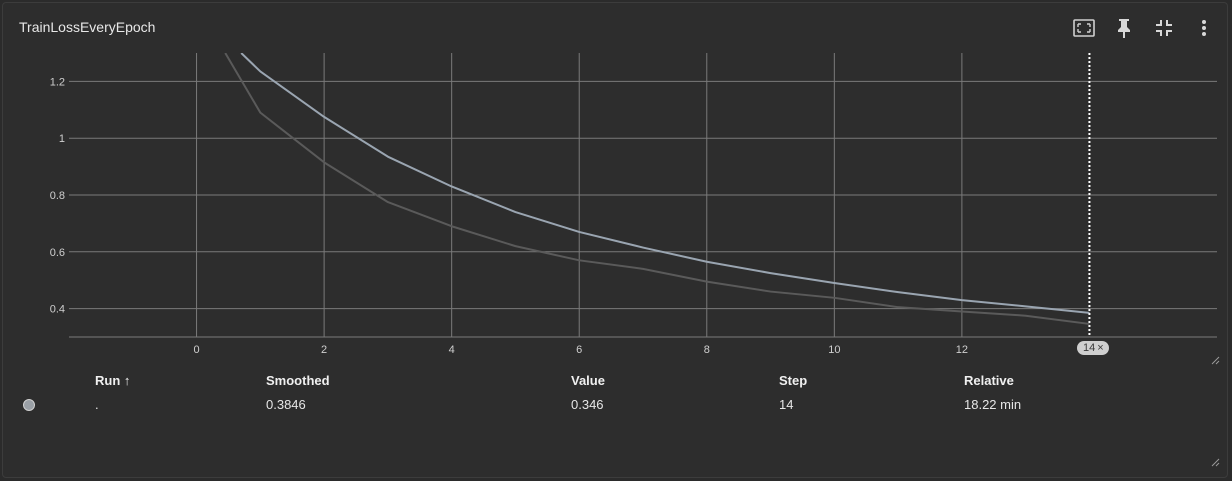 The width and height of the screenshot is (1232, 481). What do you see at coordinates (286, 404) in the screenshot?
I see `cell-smoothed: 0.3846` at bounding box center [286, 404].